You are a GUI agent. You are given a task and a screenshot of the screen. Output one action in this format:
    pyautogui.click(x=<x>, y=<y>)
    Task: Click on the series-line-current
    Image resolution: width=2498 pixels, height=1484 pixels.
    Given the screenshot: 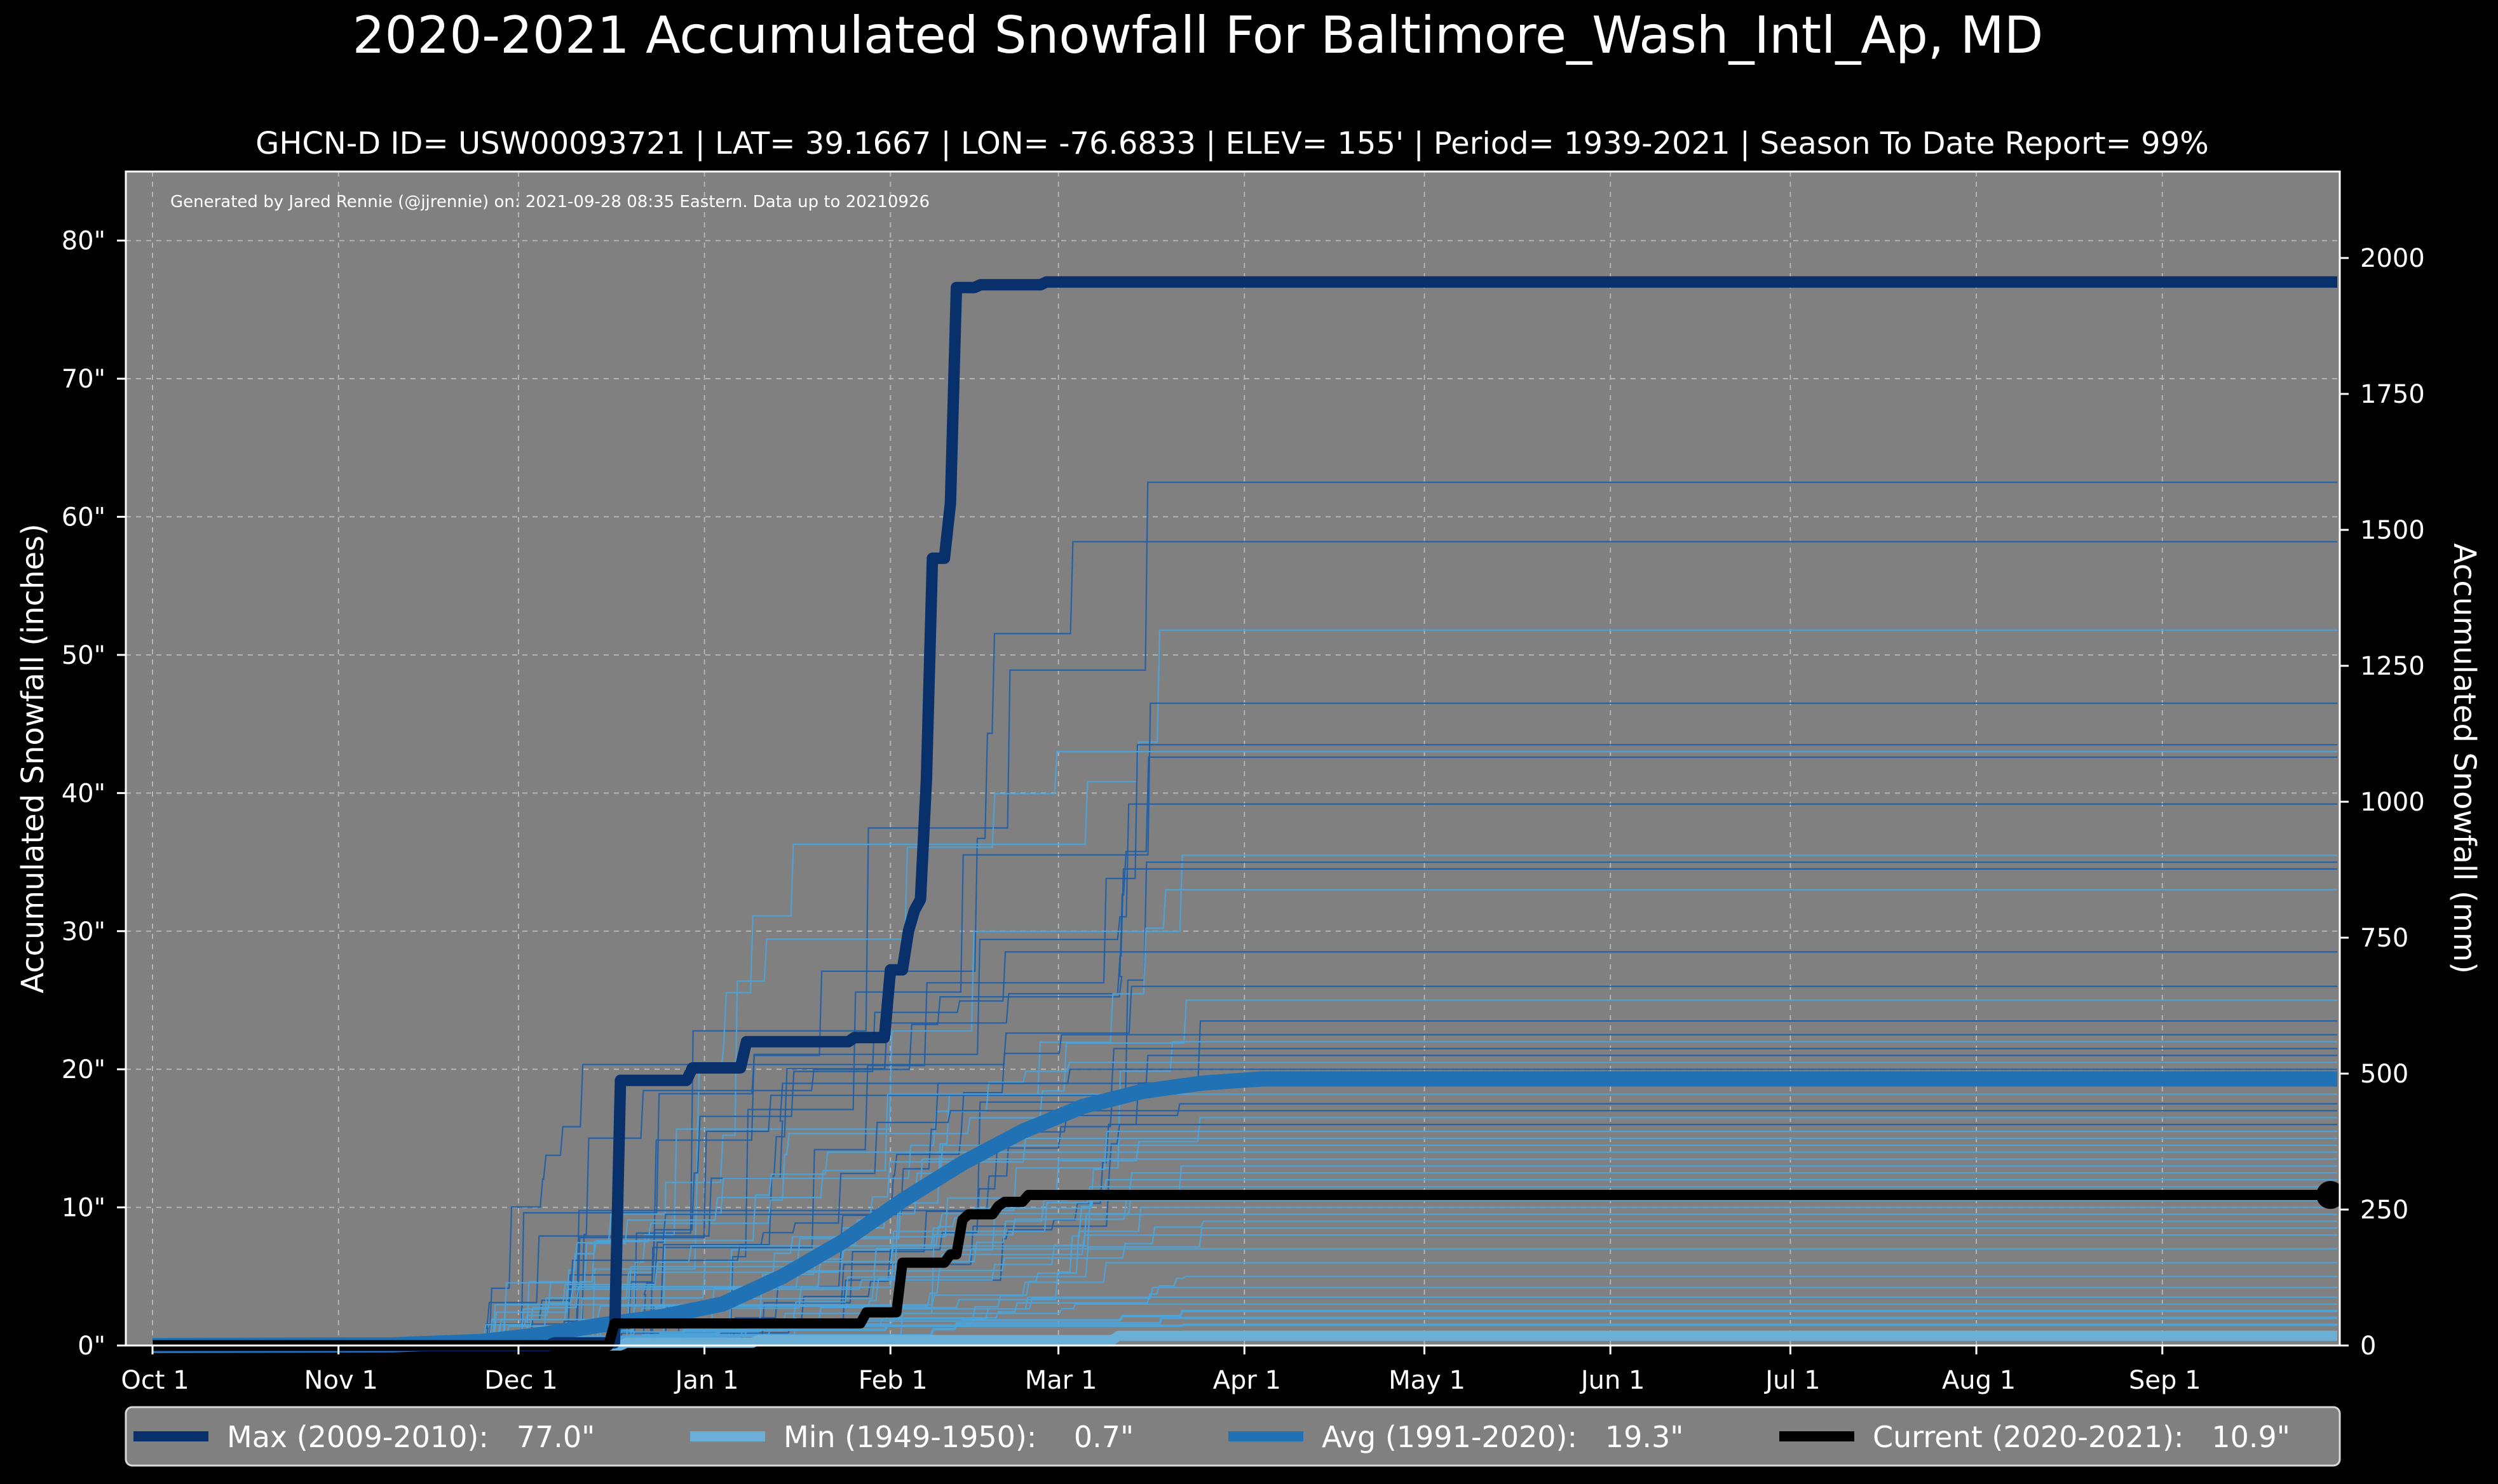 What is the action you would take?
    pyautogui.click(x=1242, y=1270)
    